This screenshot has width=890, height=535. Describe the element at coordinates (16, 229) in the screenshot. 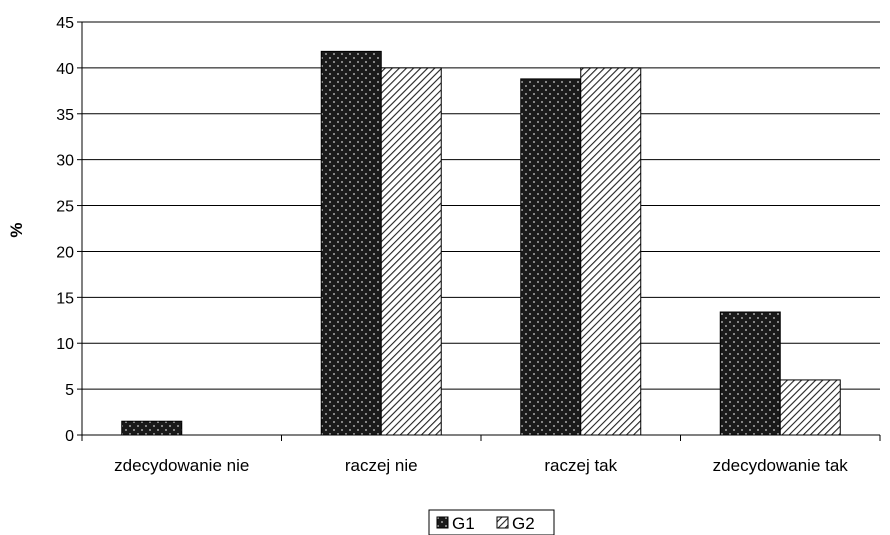

I see `y-axis-title: %` at that location.